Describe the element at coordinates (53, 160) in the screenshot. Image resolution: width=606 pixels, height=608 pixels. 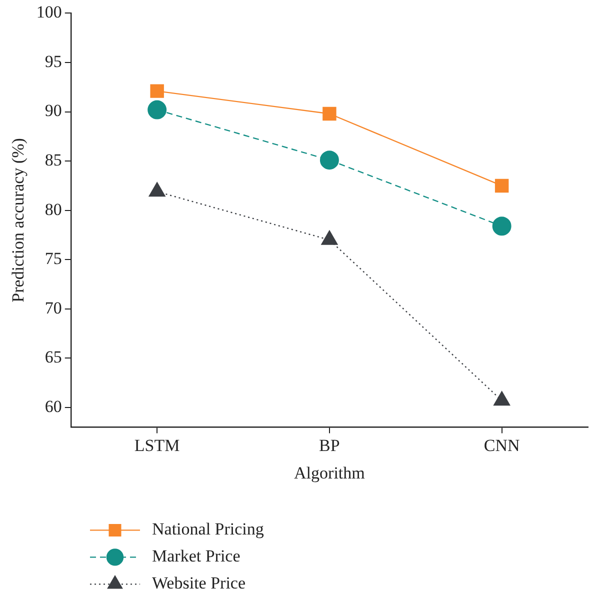
I see `y-tick-label: 85` at that location.